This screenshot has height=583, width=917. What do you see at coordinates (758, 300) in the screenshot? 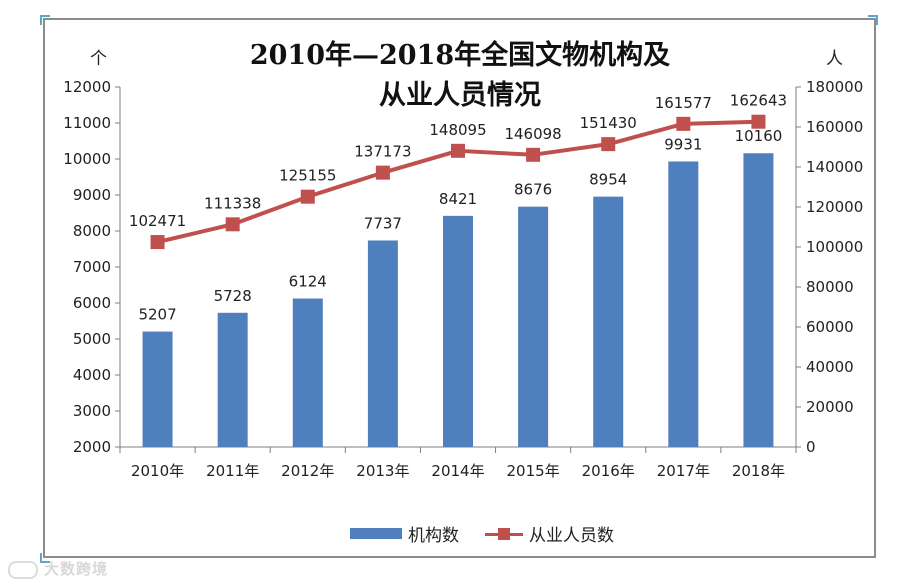
I see `bar-2018年` at bounding box center [758, 300].